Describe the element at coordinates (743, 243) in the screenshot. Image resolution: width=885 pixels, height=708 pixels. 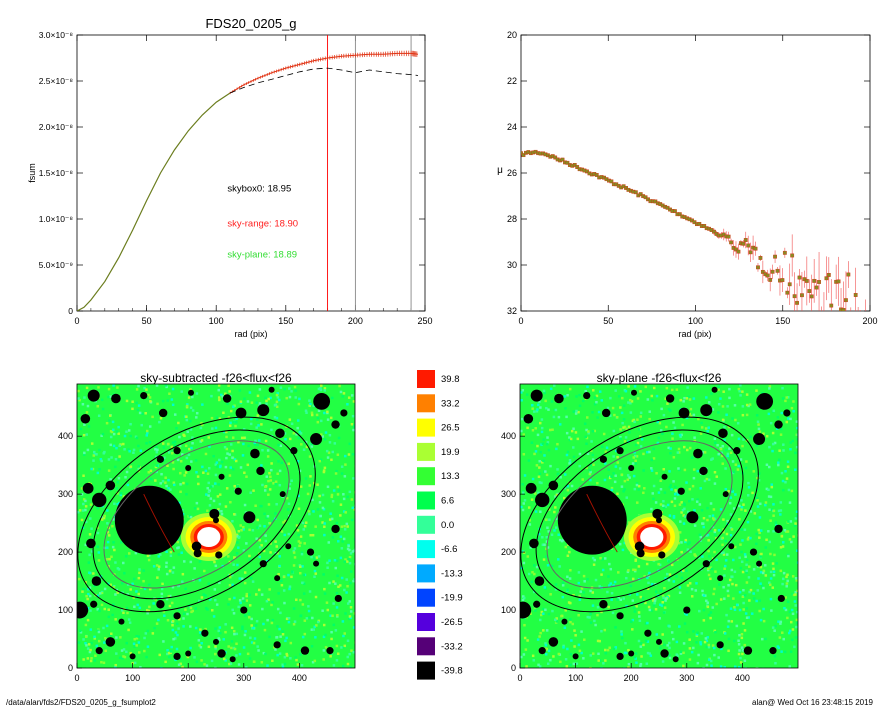
I see `mu-point` at that location.